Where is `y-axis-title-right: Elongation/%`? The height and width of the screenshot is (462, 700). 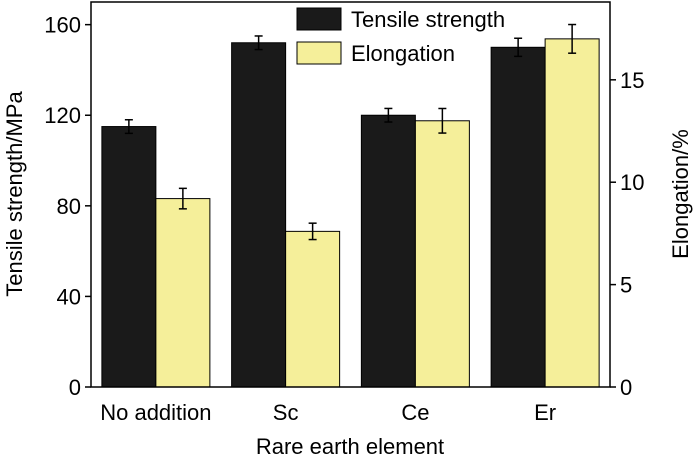 y-axis-title-right: Elongation/% is located at coordinates (680, 194).